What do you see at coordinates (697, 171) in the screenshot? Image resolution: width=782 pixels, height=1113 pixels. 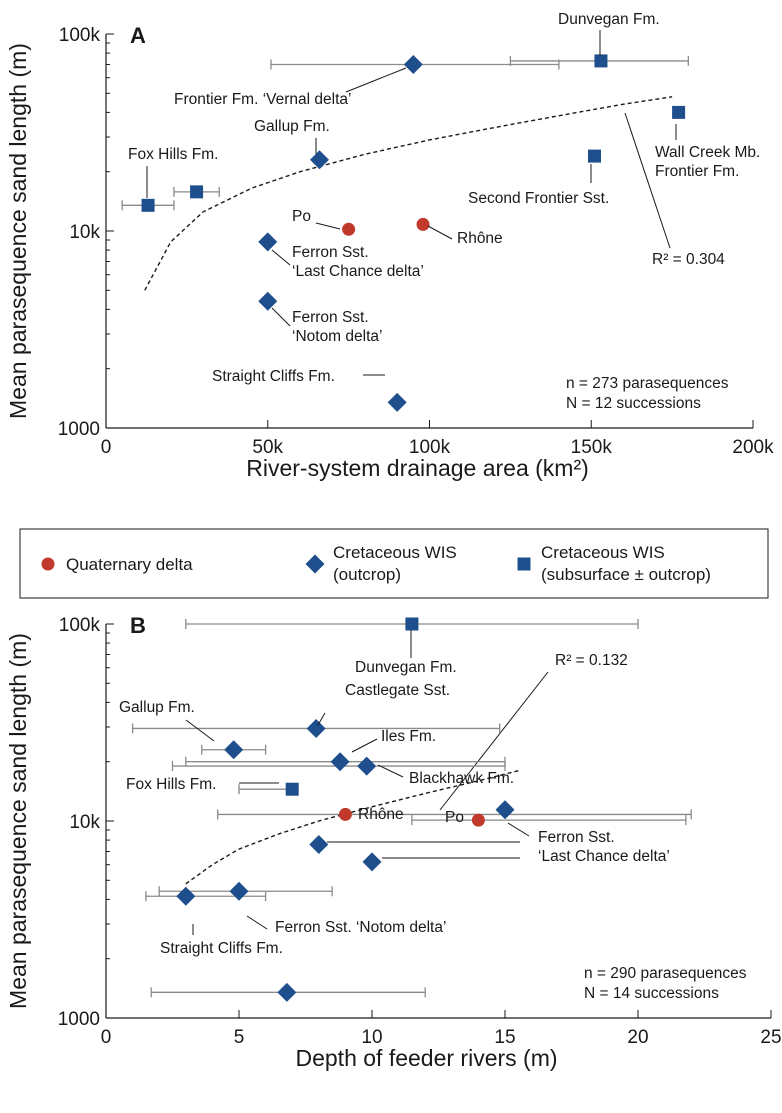 I see `point-label: Frontier Fm.` at bounding box center [697, 171].